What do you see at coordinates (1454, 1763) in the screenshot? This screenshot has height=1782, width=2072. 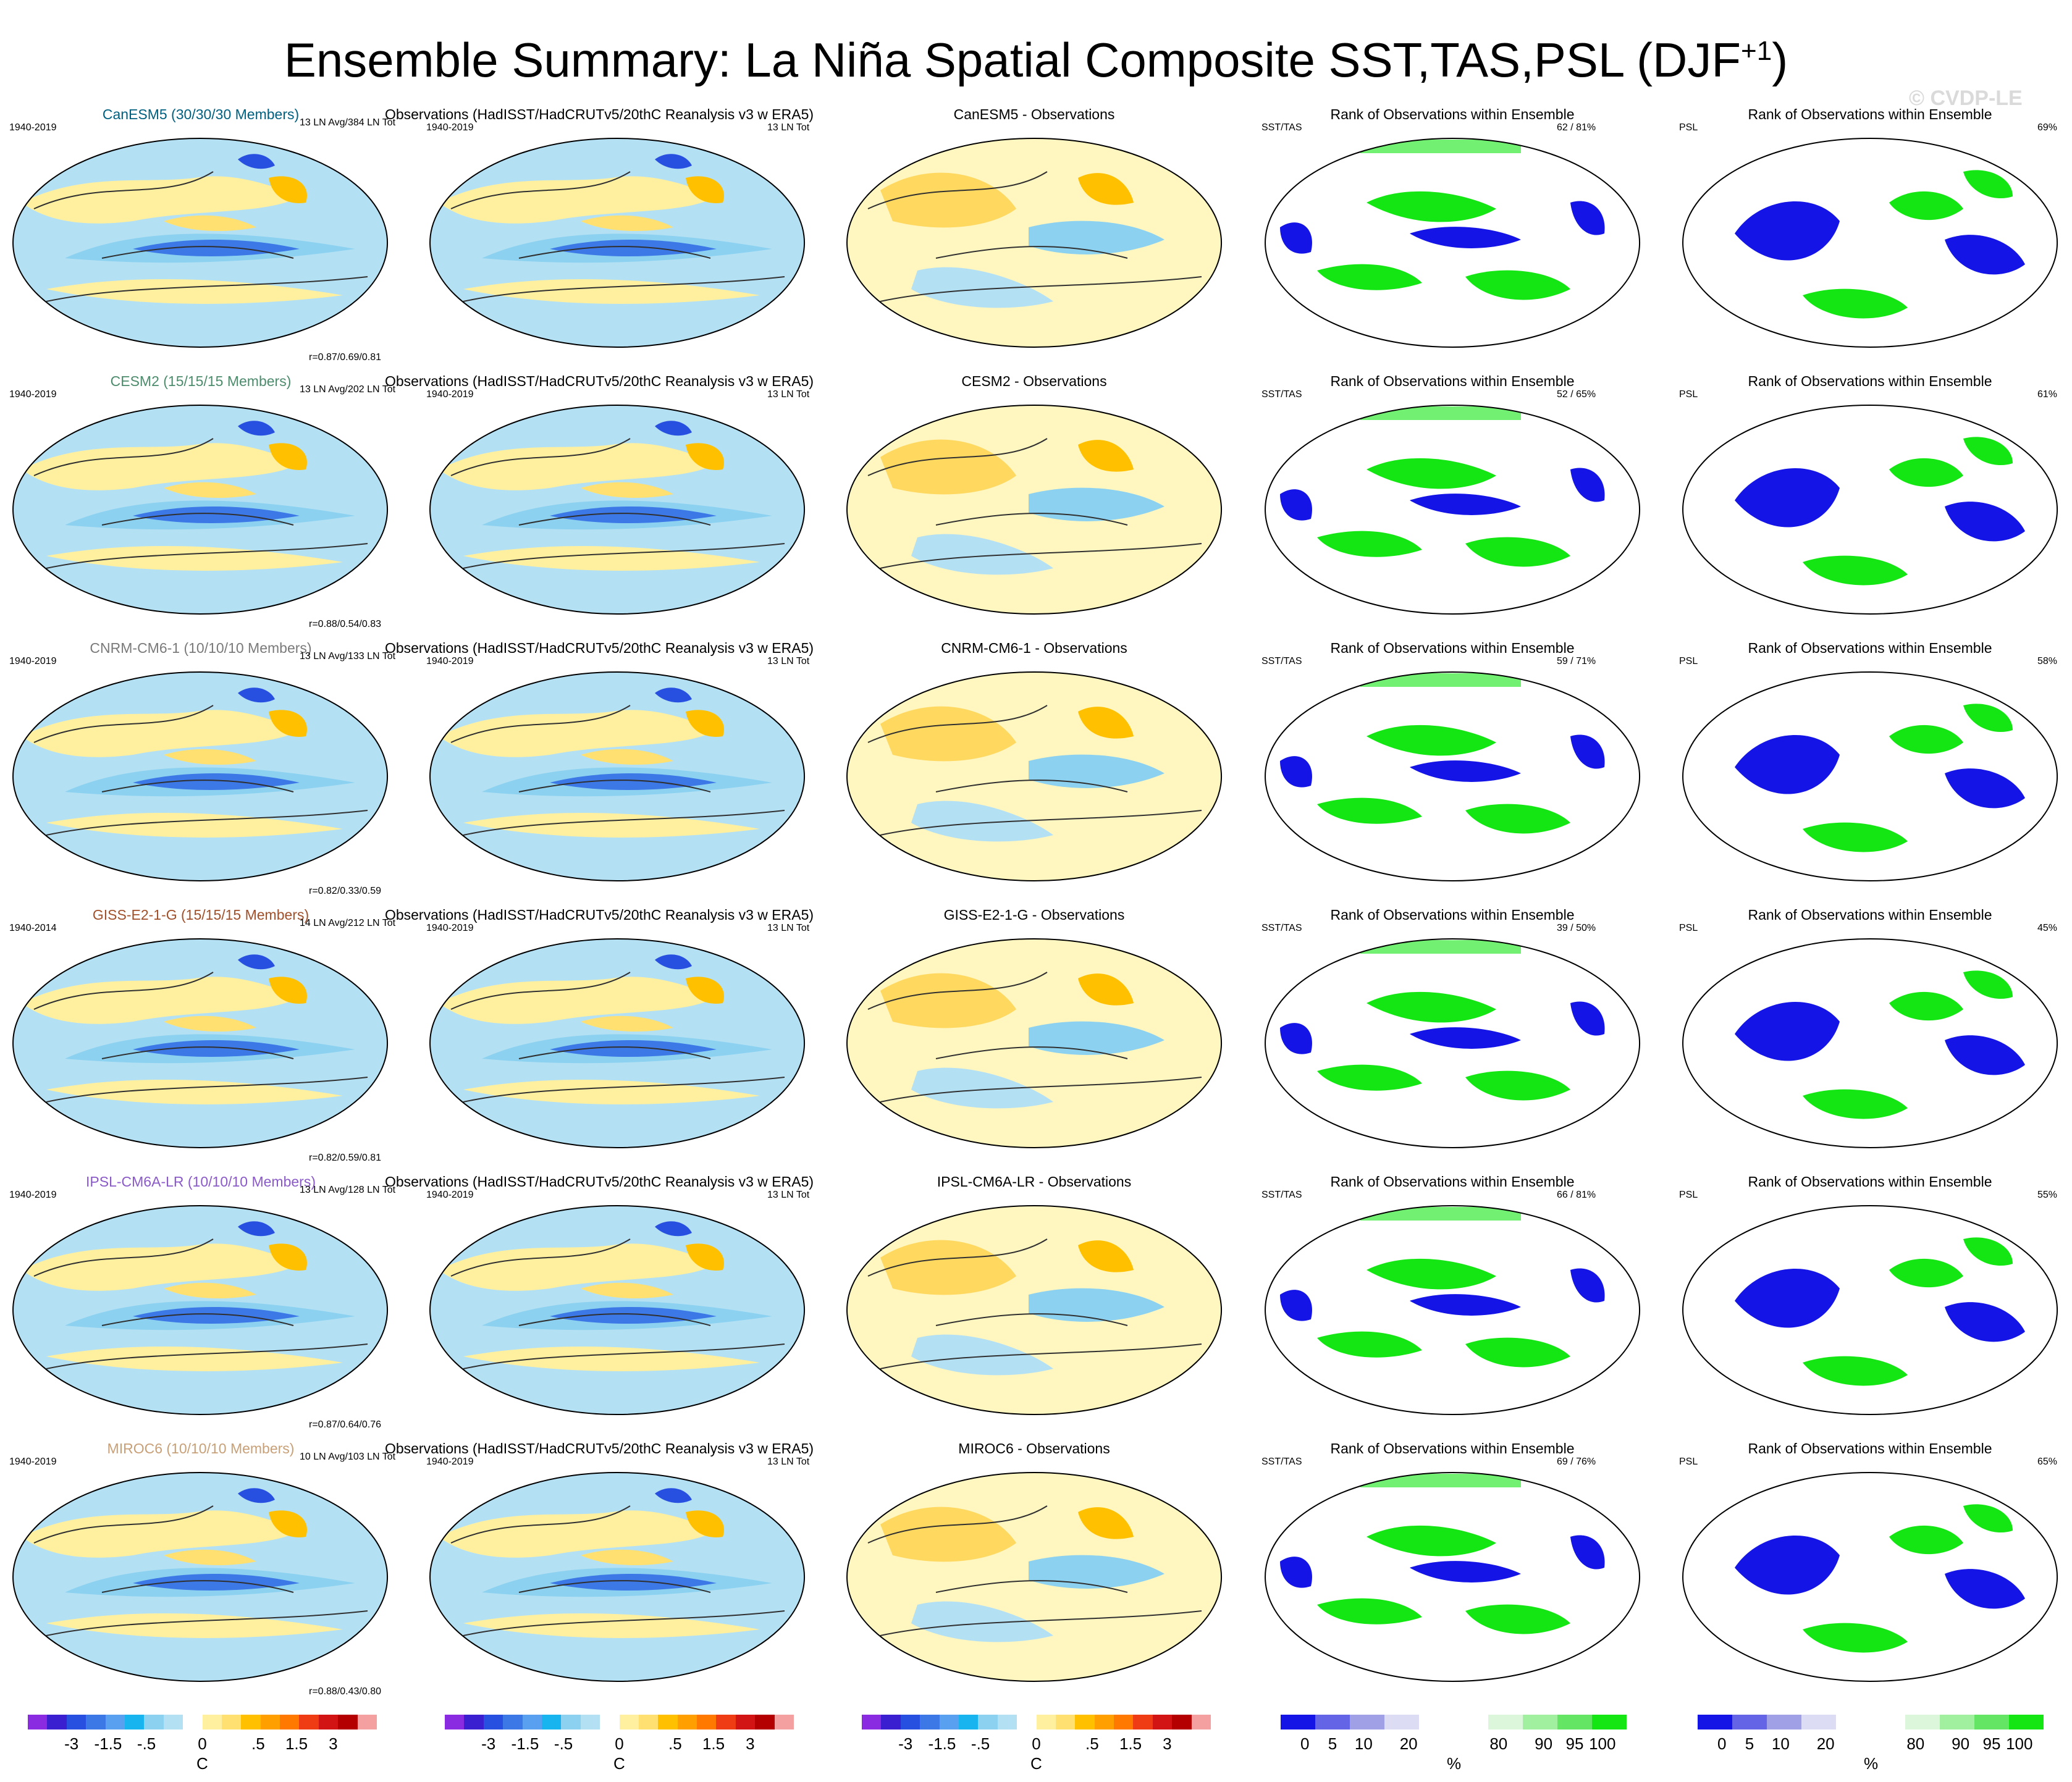 I see `rank-colorbar-1-unit: %` at bounding box center [1454, 1763].